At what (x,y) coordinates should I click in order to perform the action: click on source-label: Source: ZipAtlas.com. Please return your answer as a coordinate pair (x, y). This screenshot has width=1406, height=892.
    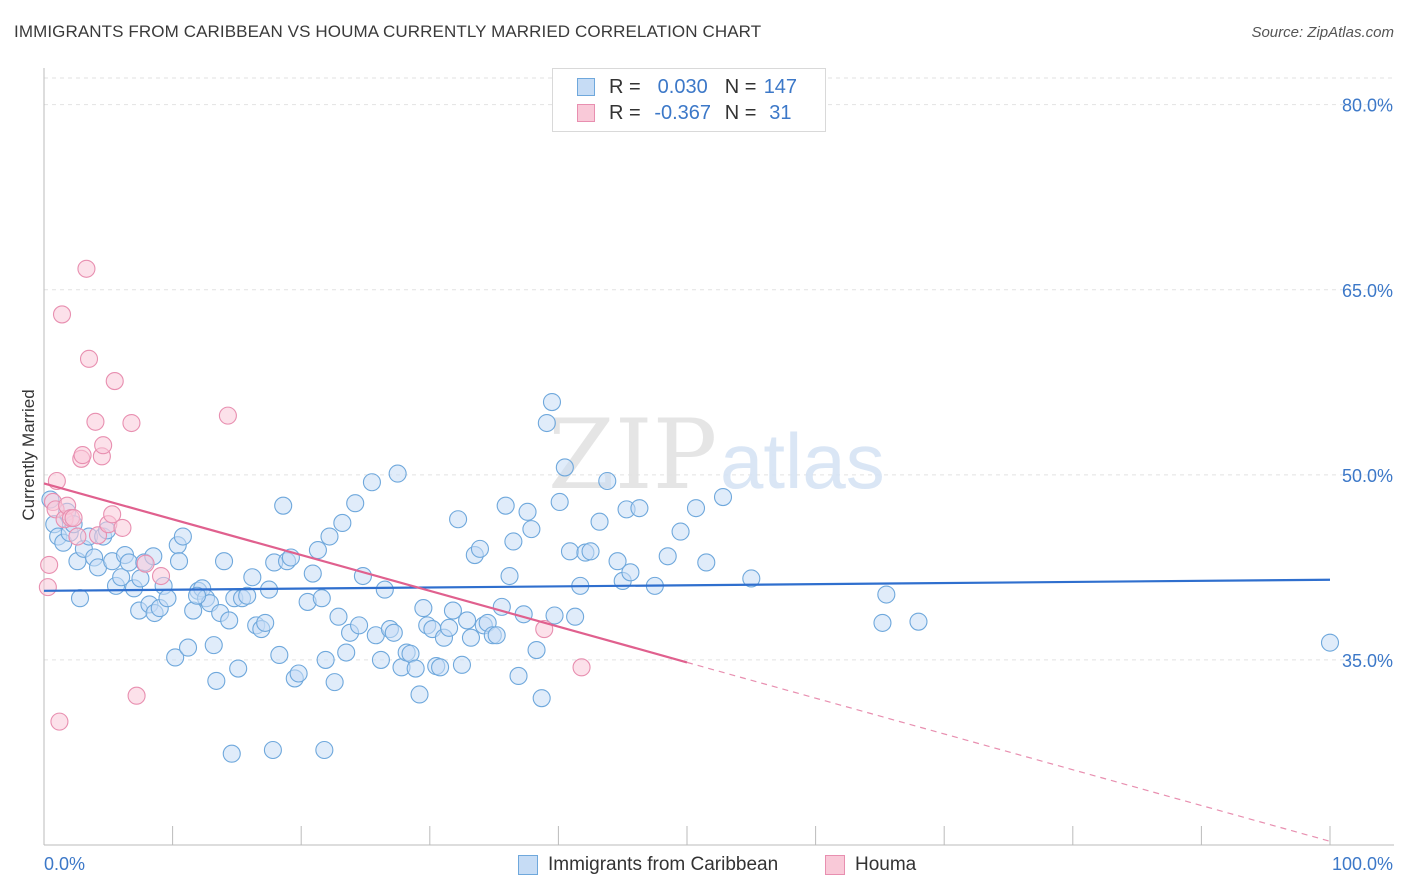
    Looking at the image, I should click on (1322, 32).